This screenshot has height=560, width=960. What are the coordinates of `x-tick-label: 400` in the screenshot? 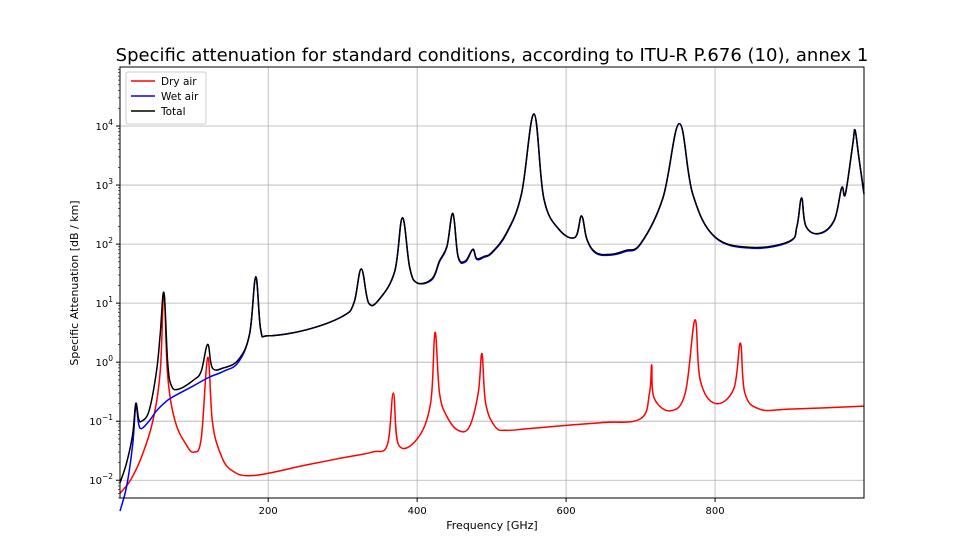 It's located at (417, 511).